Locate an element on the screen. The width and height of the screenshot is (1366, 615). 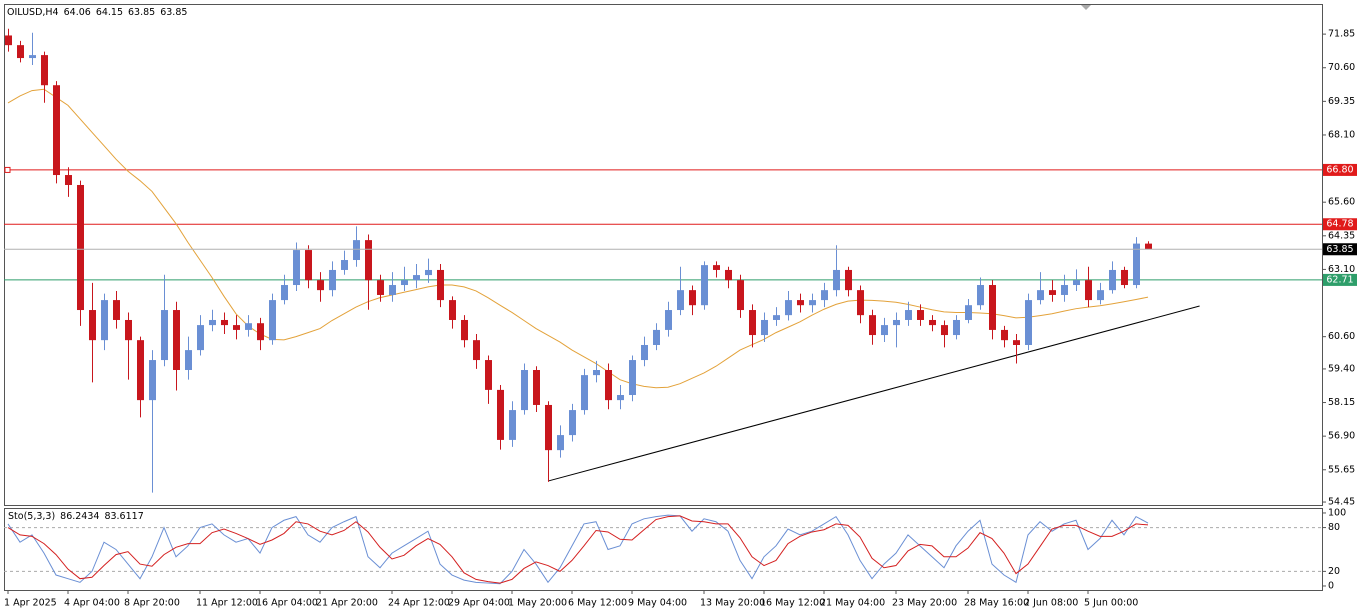
x-tick-label: 8 Apr 20:00 is located at coordinates (152, 603).